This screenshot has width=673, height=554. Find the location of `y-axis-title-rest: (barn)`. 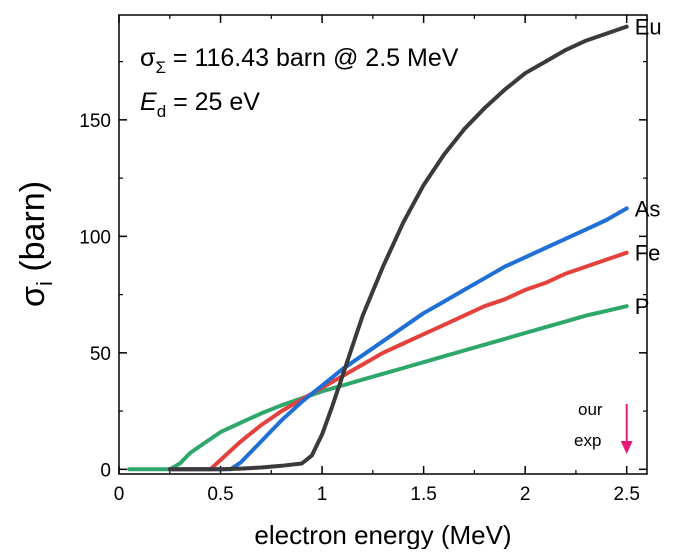

y-axis-title-rest: (barn) is located at coordinates (33, 231).